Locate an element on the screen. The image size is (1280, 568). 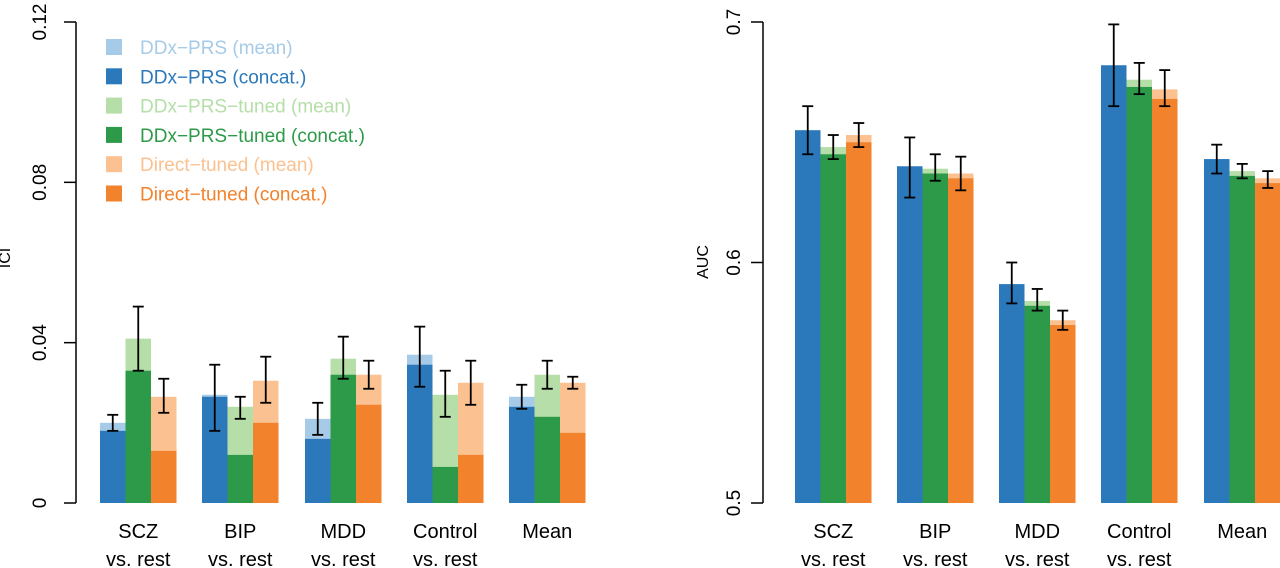
y-axis-label: ICI is located at coordinates (7, 258).